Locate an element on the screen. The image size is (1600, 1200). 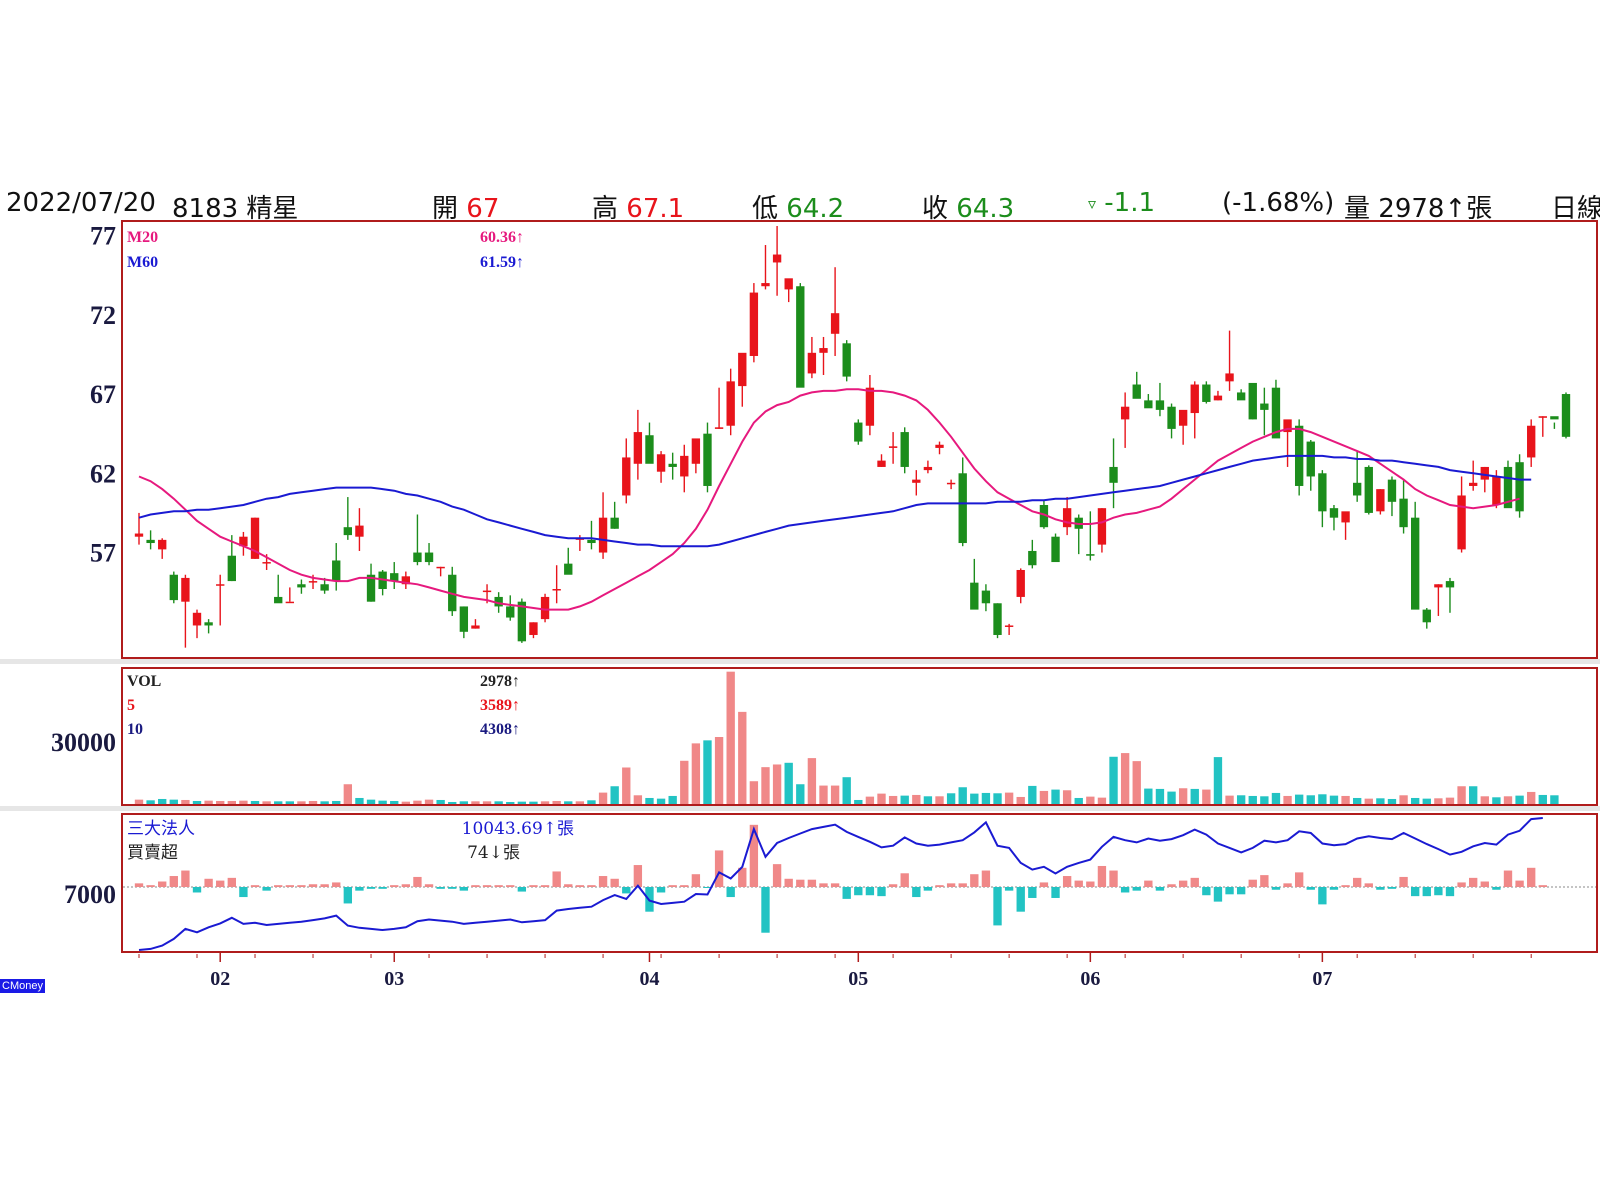
price-y-tick-0: 77 is located at coordinates (103, 236).